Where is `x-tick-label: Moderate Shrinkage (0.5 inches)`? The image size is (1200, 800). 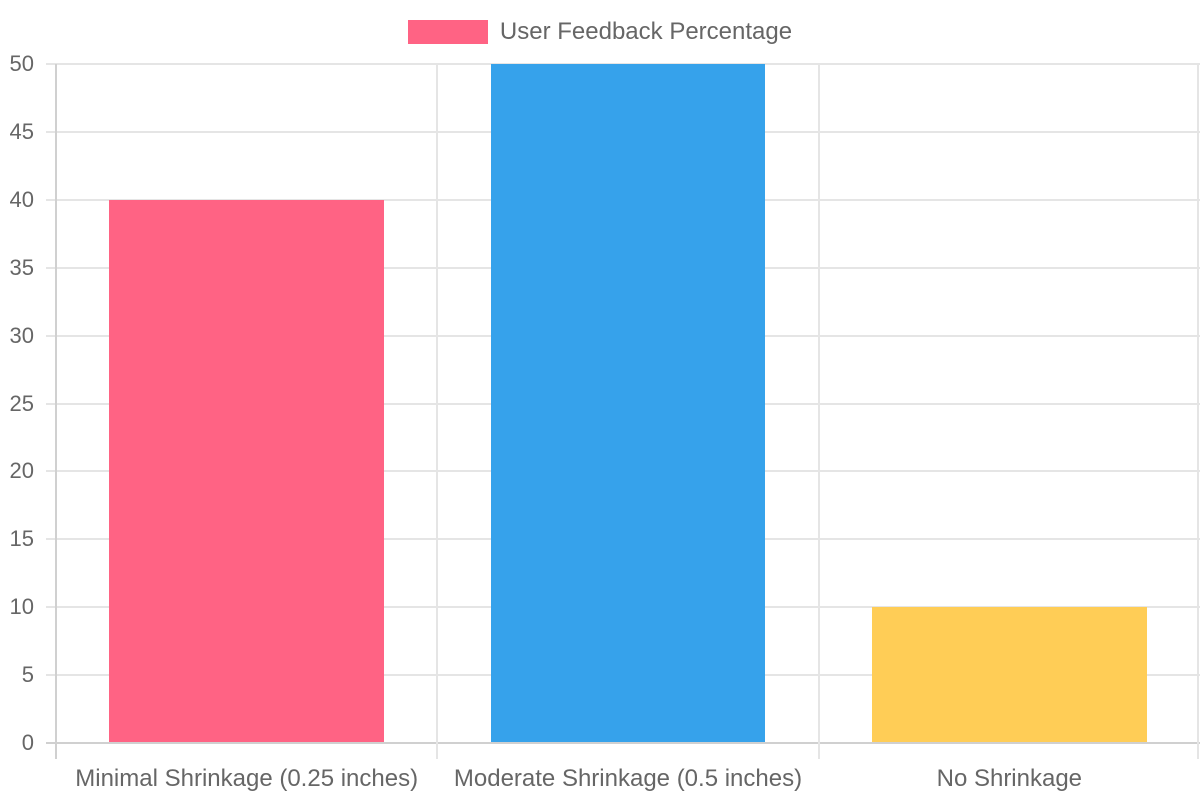 x-tick-label: Moderate Shrinkage (0.5 inches) is located at coordinates (628, 778).